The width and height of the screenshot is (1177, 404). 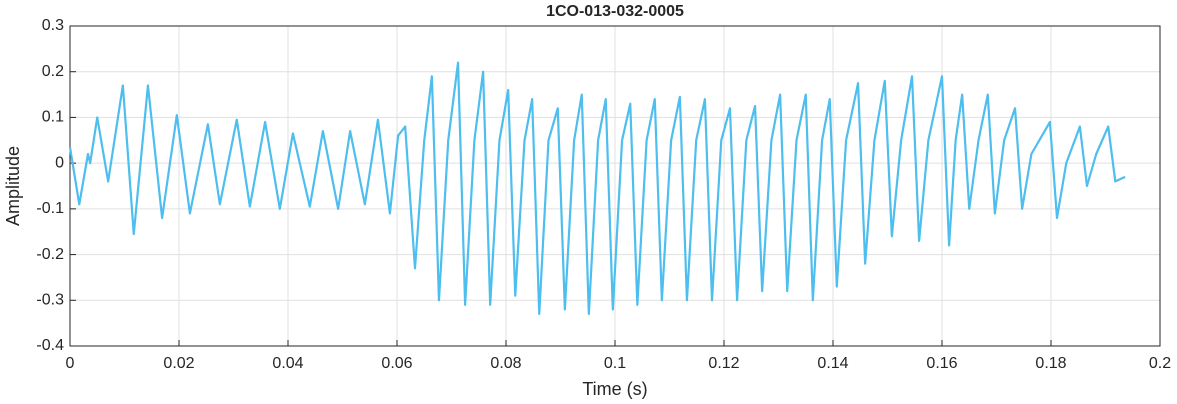 What do you see at coordinates (50, 345) in the screenshot?
I see `y-tick-label: -0.4` at bounding box center [50, 345].